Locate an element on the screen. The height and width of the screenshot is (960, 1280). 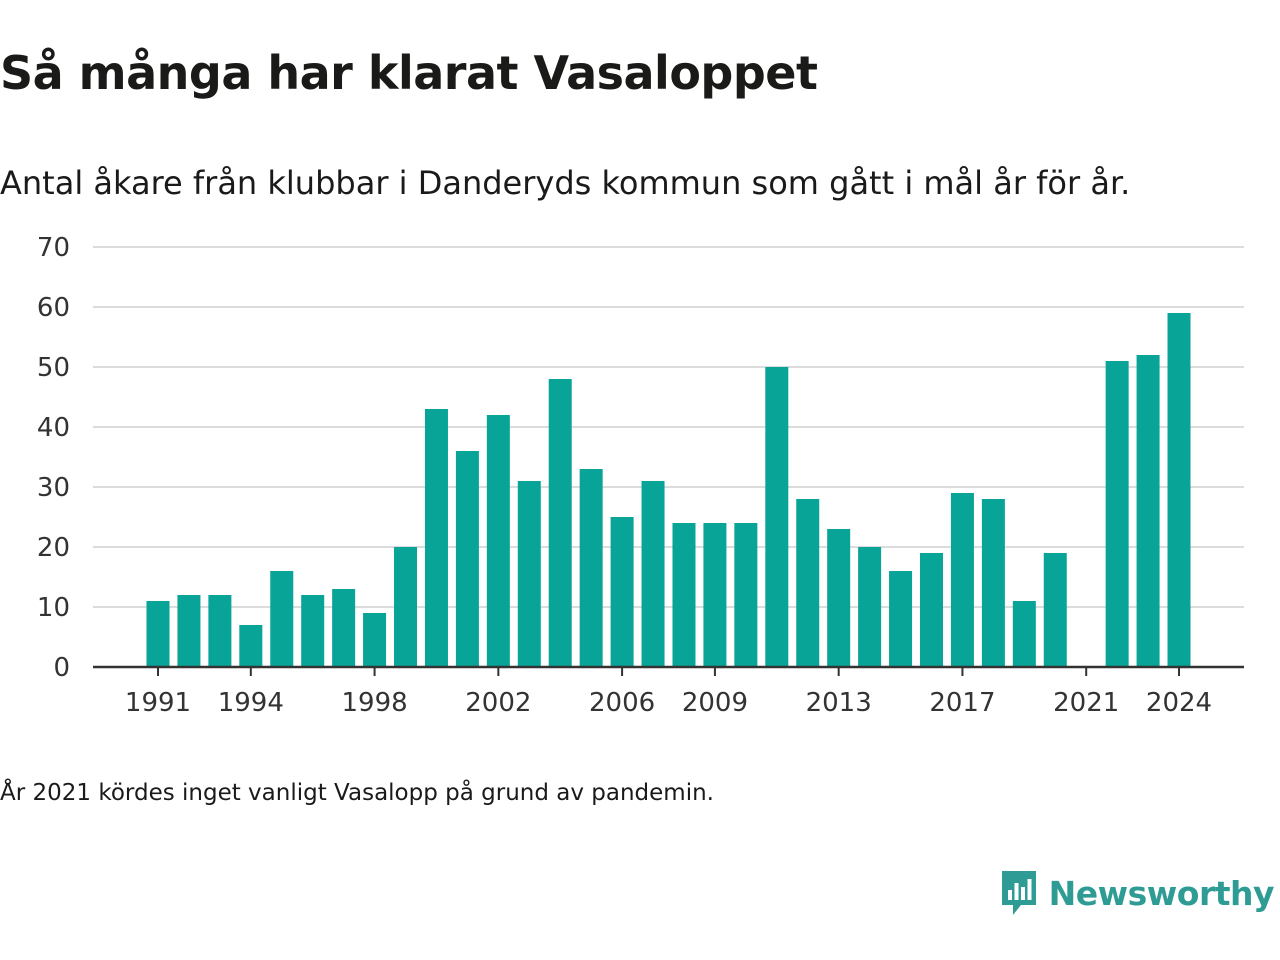
newsworthy-brand: Newsworthy is located at coordinates (1137, 893).